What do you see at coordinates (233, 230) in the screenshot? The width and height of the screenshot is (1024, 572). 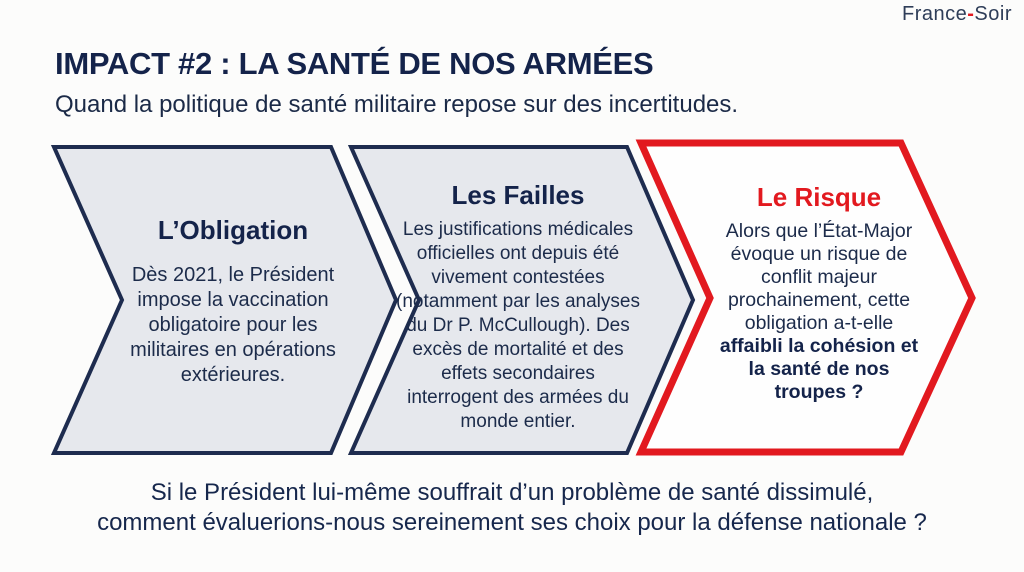 I see `step-obligation-heading: L’Obligation` at bounding box center [233, 230].